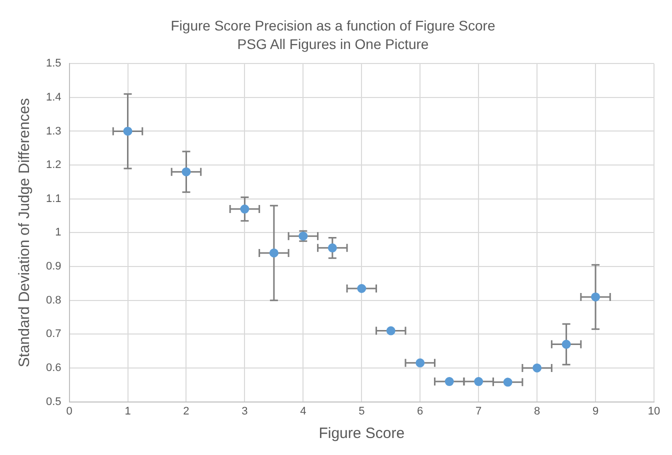 The height and width of the screenshot is (455, 672). Describe the element at coordinates (303, 411) in the screenshot. I see `x-tick-label: 4` at that location.